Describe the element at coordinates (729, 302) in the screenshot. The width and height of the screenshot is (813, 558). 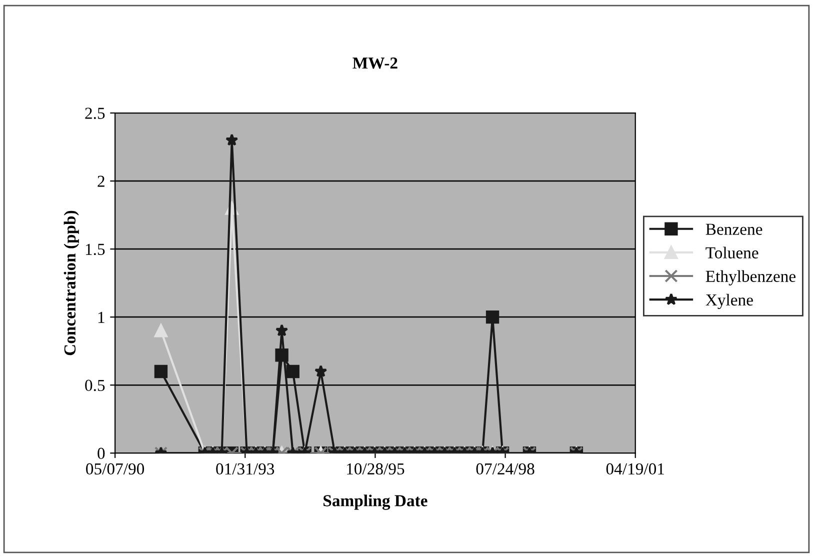
I see `legend-label: Xylene` at that location.